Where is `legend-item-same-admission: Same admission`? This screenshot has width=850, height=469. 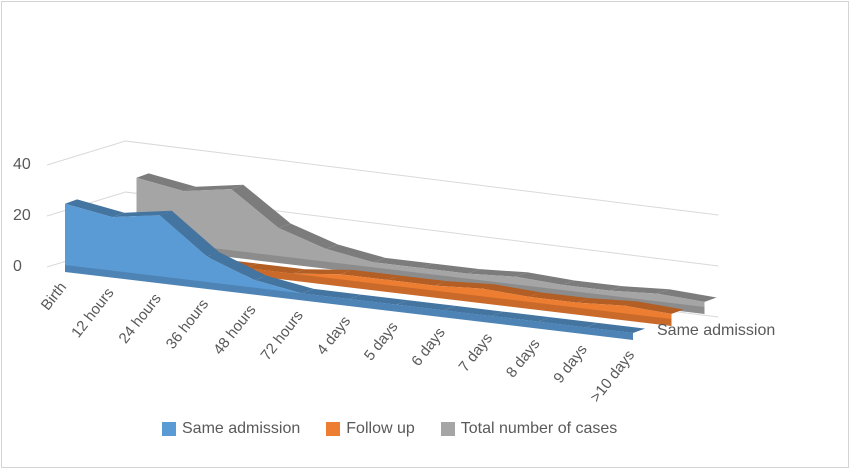 legend-item-same-admission: Same admission is located at coordinates (231, 429).